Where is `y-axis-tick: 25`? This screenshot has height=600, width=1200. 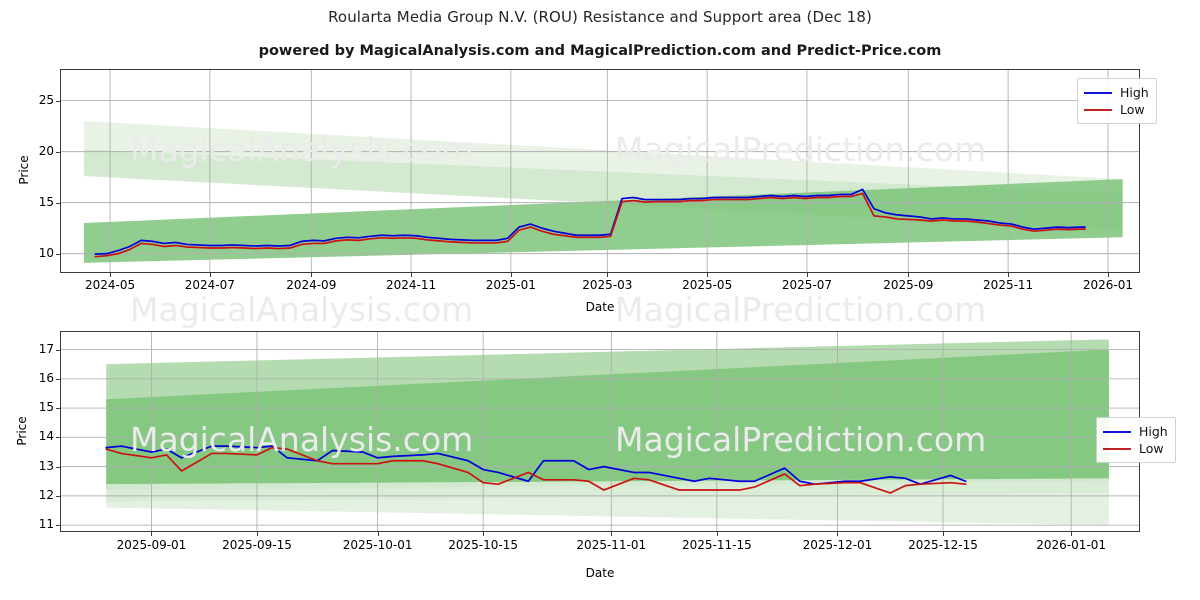
y-axis-tick: 25 is located at coordinates (46, 99).